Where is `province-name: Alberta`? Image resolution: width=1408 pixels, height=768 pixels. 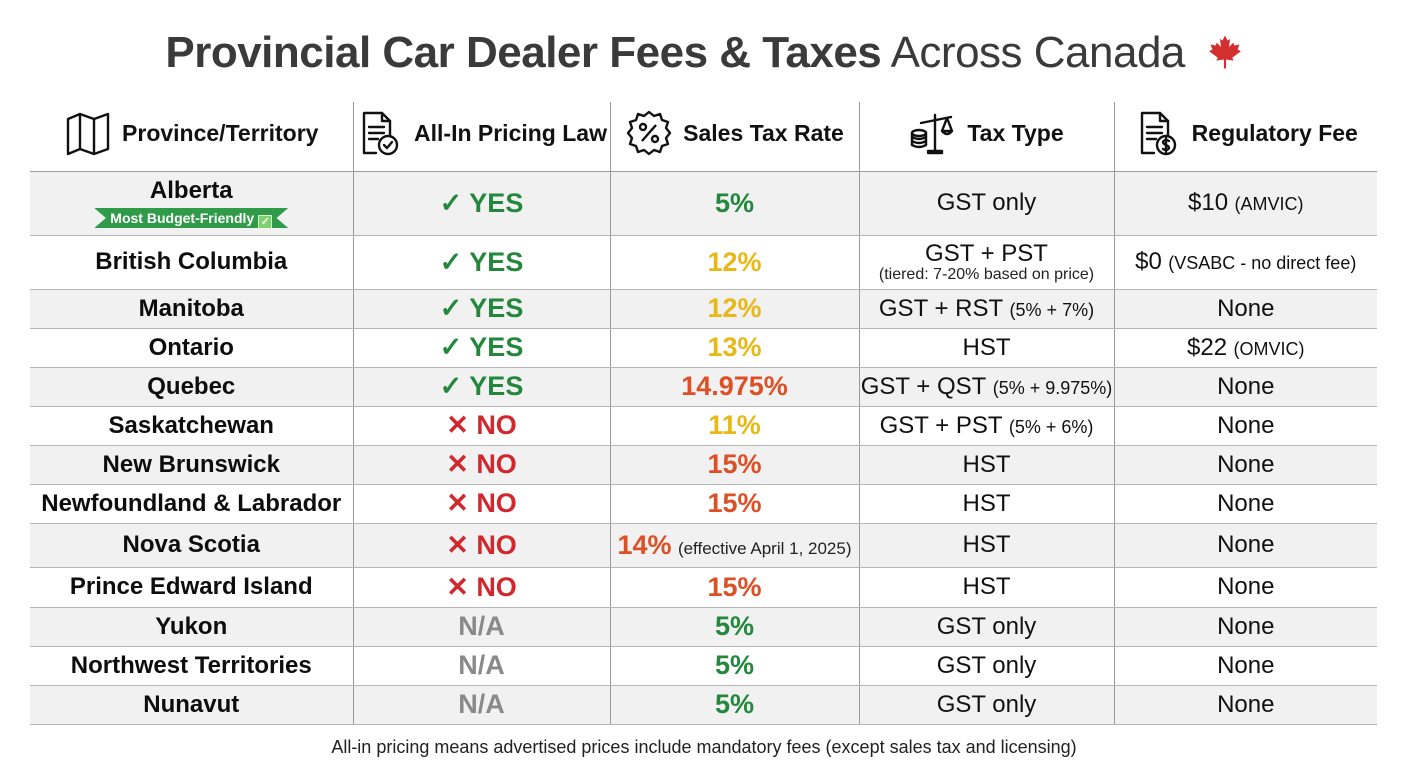
province-name: Alberta is located at coordinates (191, 190).